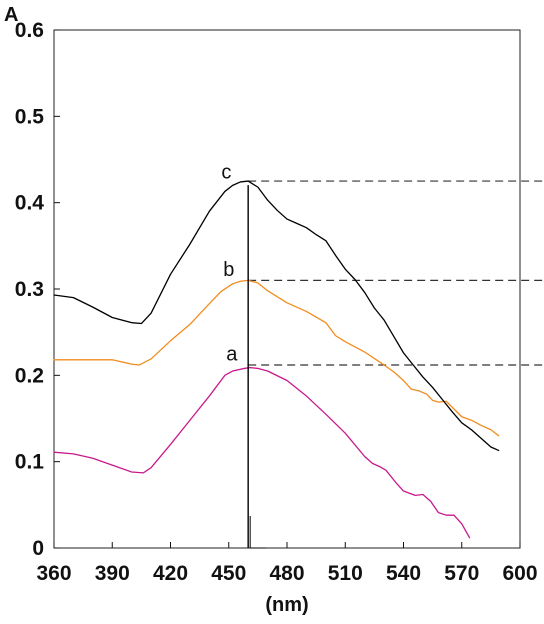 The image size is (544, 624). What do you see at coordinates (38, 548) in the screenshot?
I see `y-tick-label: 0` at bounding box center [38, 548].